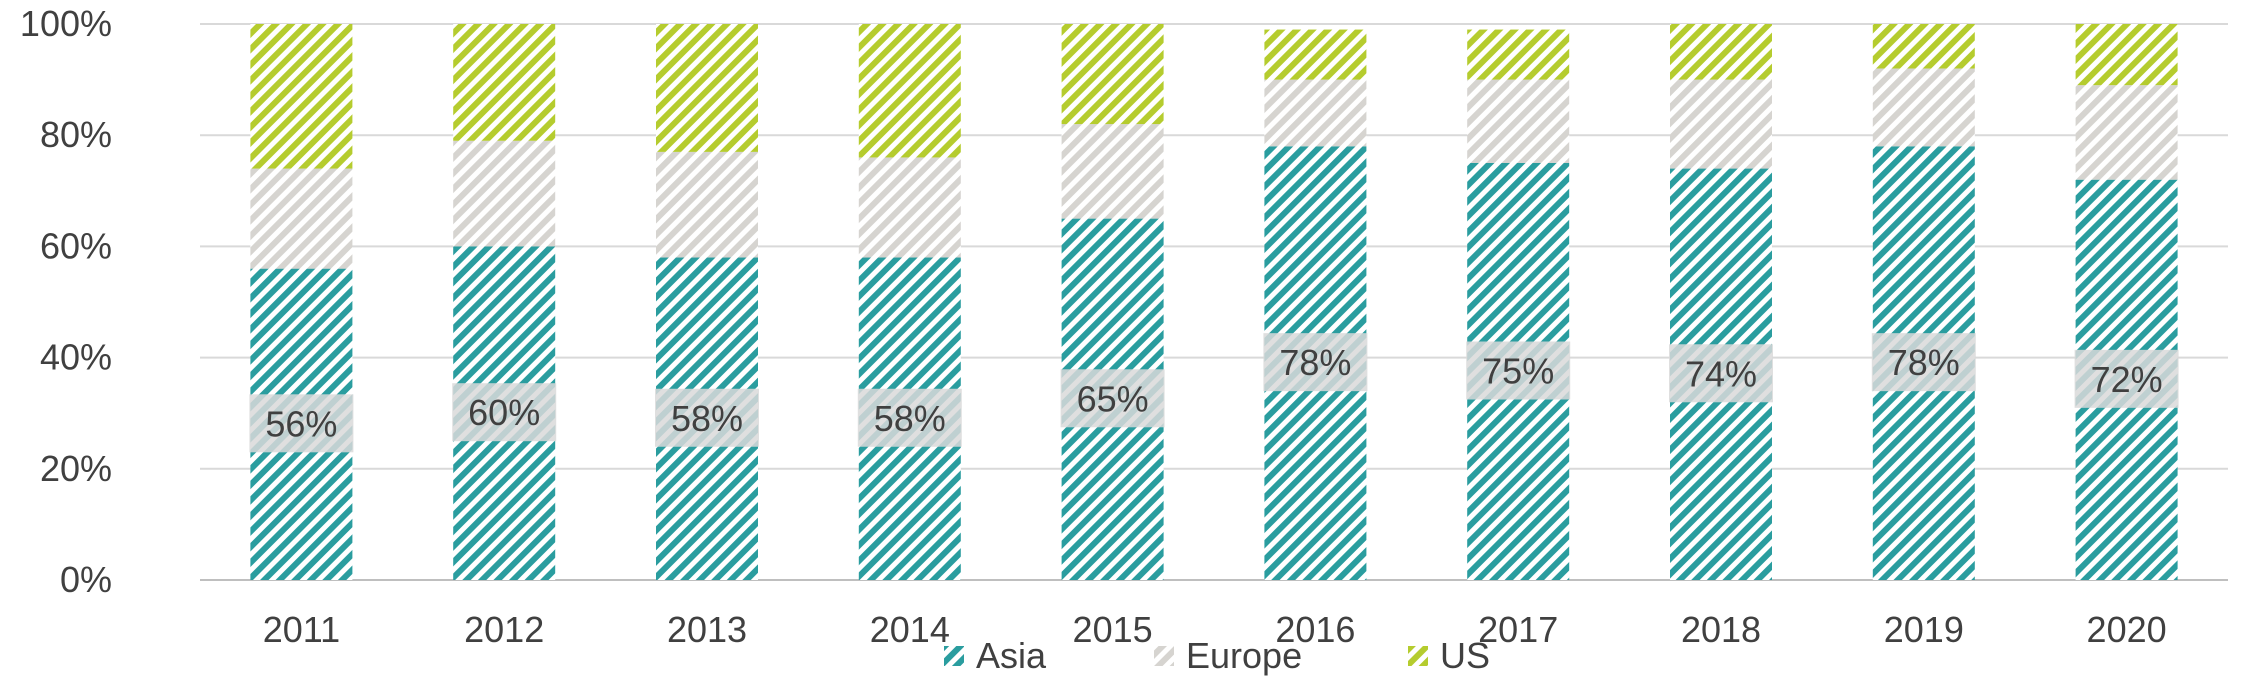 This screenshot has width=2262, height=686. I want to click on legend-label: Europe, so click(1244, 655).